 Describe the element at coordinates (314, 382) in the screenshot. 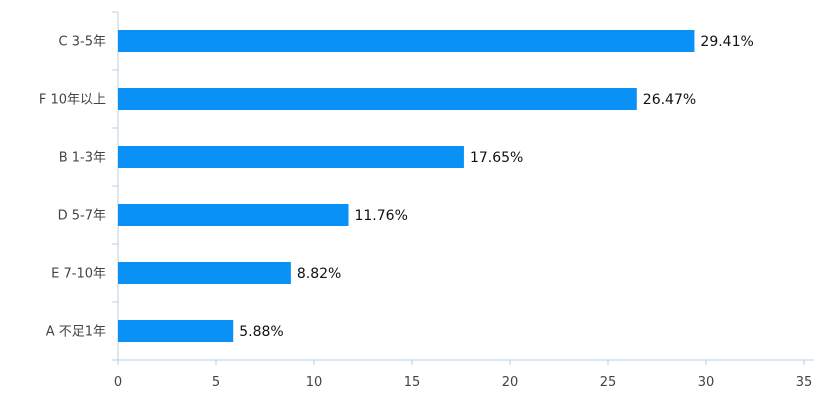

I see `x-tick-label: 10` at that location.